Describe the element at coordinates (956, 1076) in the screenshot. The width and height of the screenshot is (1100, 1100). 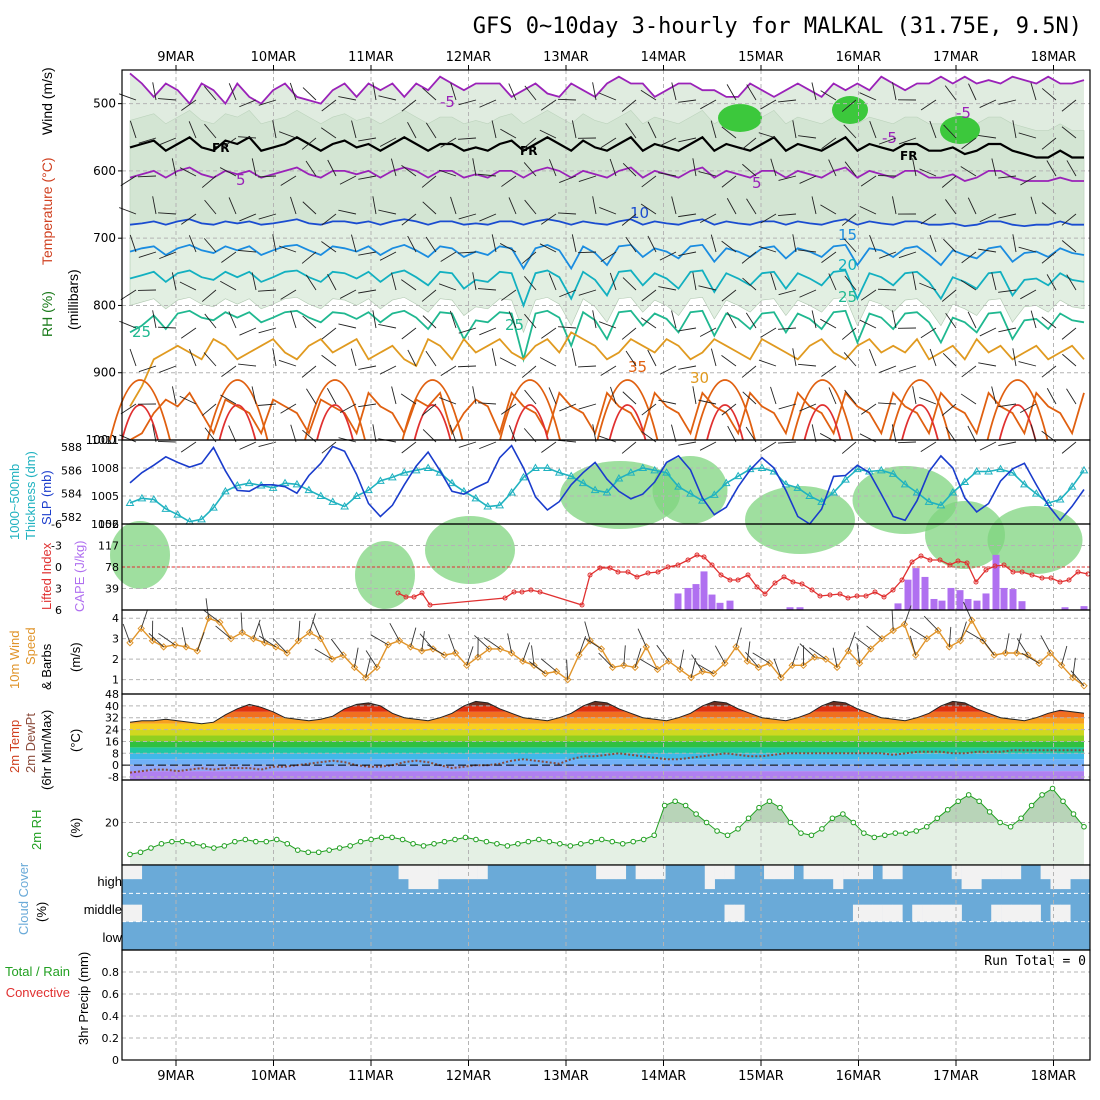
I see `date-tick-bottom: 17MAR` at that location.